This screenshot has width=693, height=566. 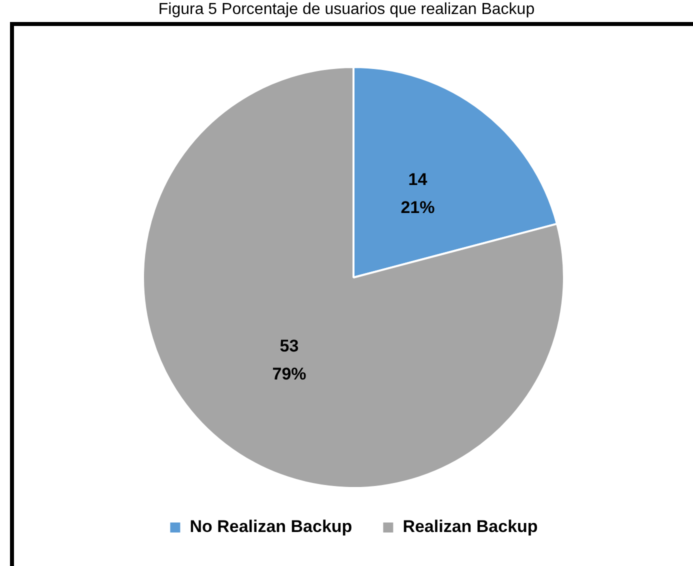 What do you see at coordinates (470, 526) in the screenshot?
I see `legend-label: Realizan Backup` at bounding box center [470, 526].